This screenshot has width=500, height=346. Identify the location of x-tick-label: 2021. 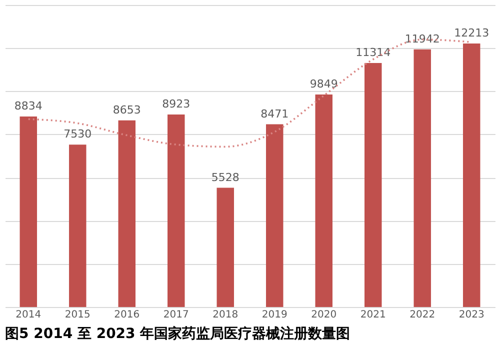
(373, 315).